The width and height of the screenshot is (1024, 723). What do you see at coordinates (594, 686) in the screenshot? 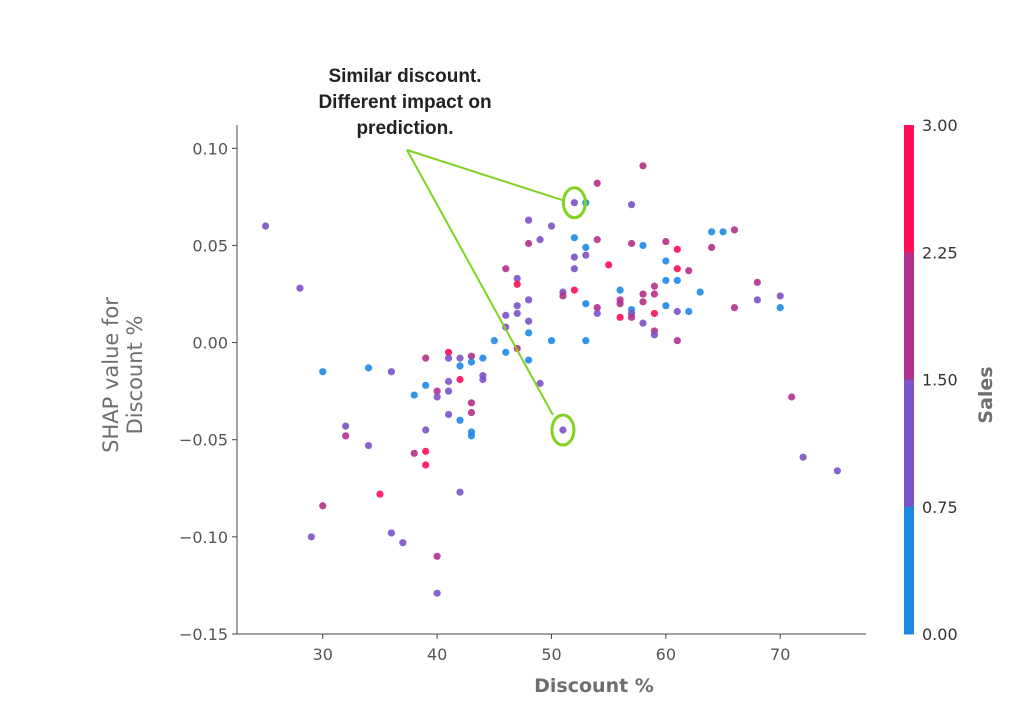
I see `x-axis-label: Discount %` at bounding box center [594, 686].